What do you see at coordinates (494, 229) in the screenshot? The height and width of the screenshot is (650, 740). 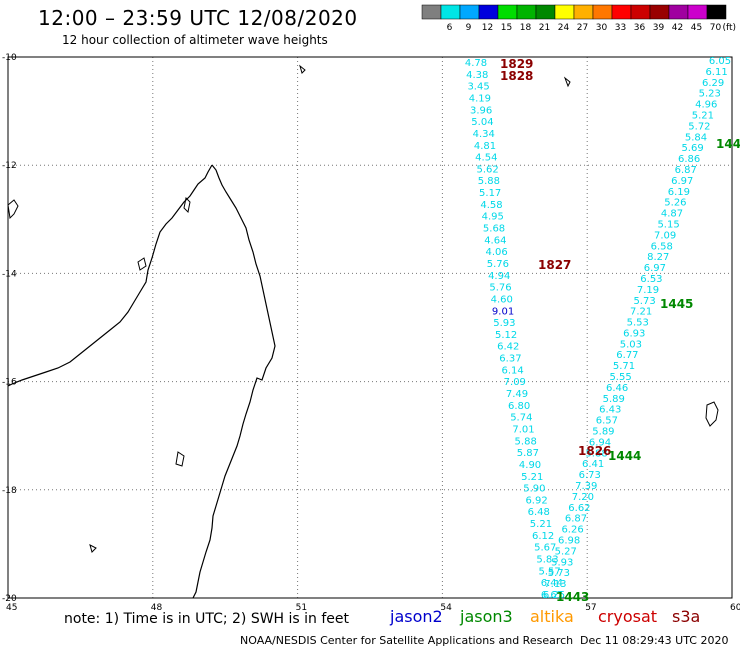 I see `wave-height-a: 5.68` at bounding box center [494, 229].